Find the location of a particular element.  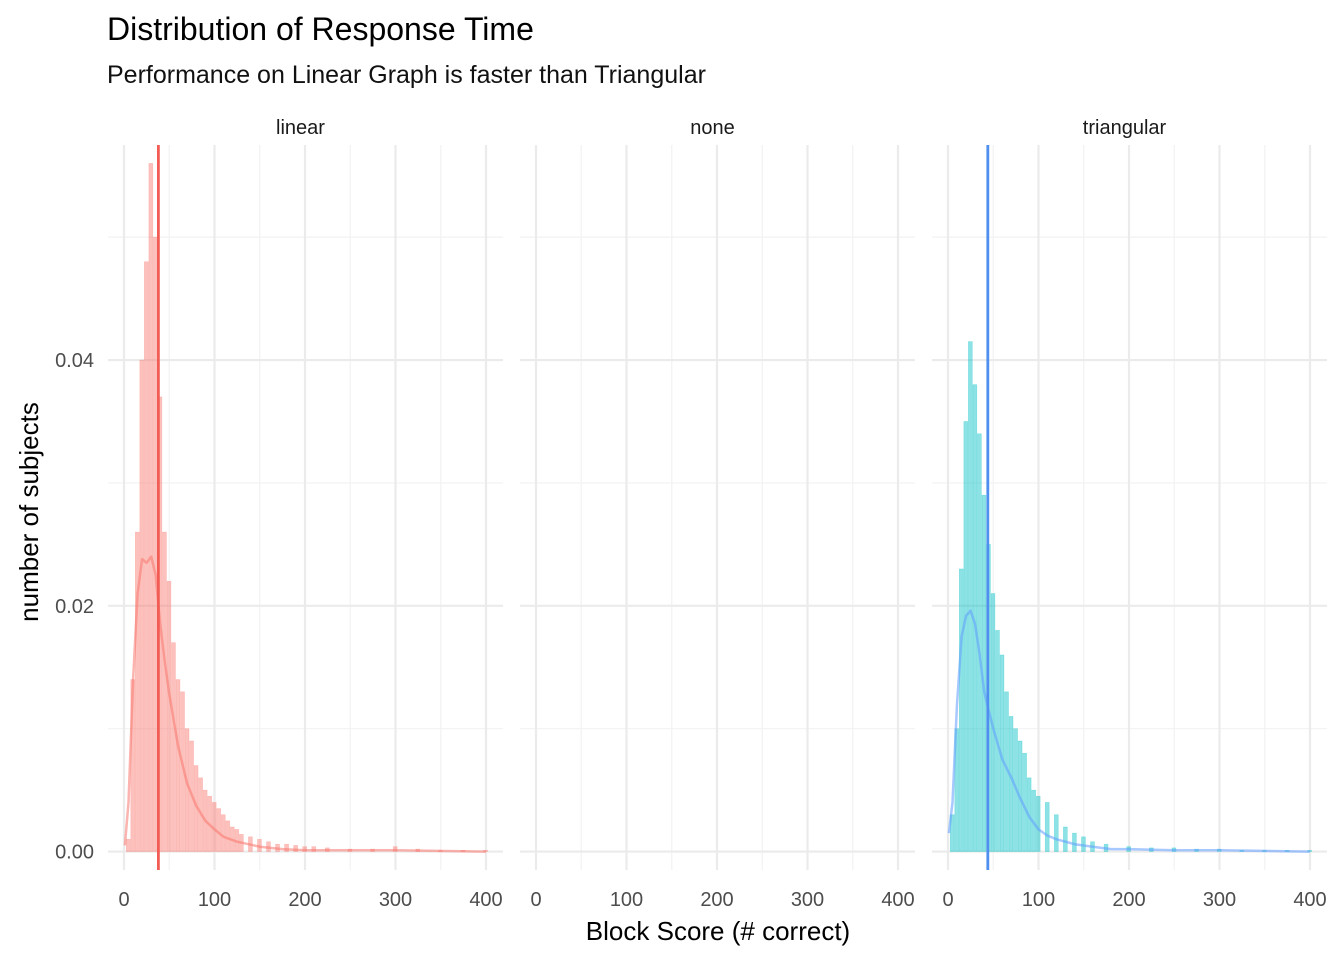

facet-label-linear: linear is located at coordinates (300, 128).